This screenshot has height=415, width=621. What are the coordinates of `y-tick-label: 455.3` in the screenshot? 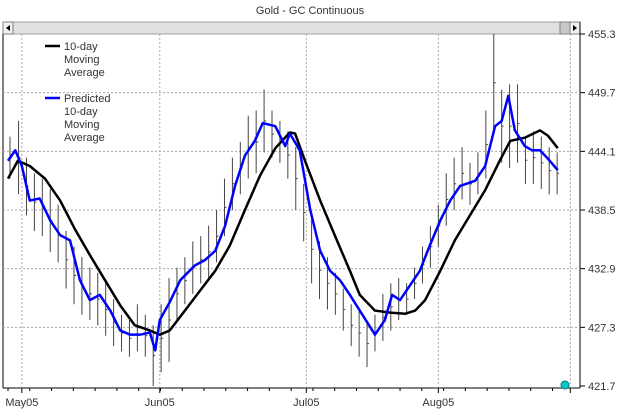 It's located at (602, 35).